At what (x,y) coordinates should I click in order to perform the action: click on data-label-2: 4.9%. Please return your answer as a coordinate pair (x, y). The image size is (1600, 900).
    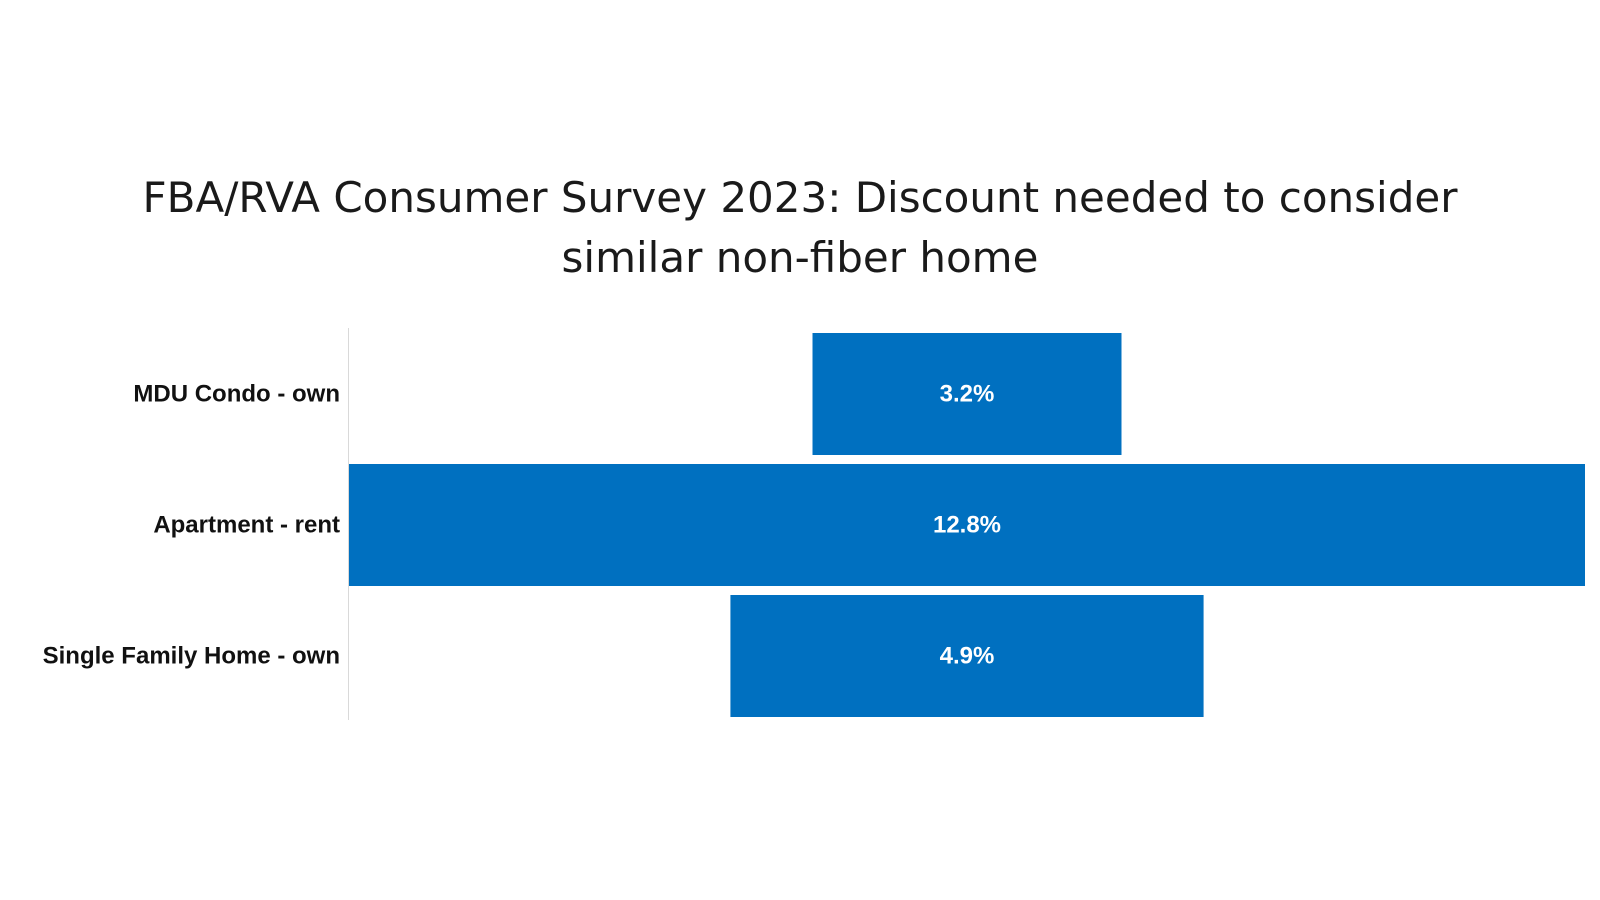
    Looking at the image, I should click on (967, 656).